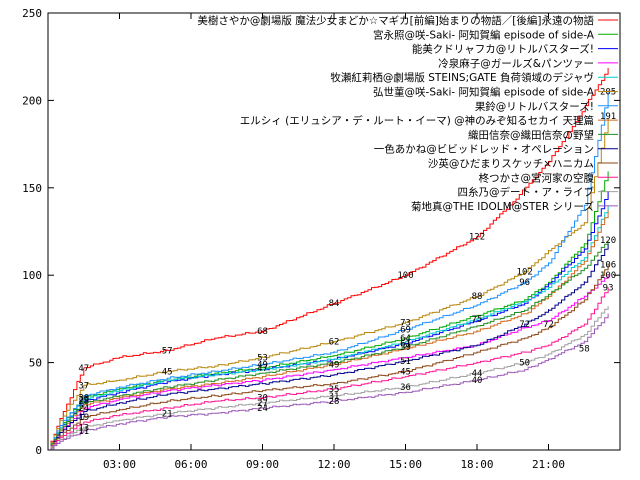 The width and height of the screenshot is (640, 480). What do you see at coordinates (477, 297) in the screenshot?
I see `data-label: 88` at bounding box center [477, 297].